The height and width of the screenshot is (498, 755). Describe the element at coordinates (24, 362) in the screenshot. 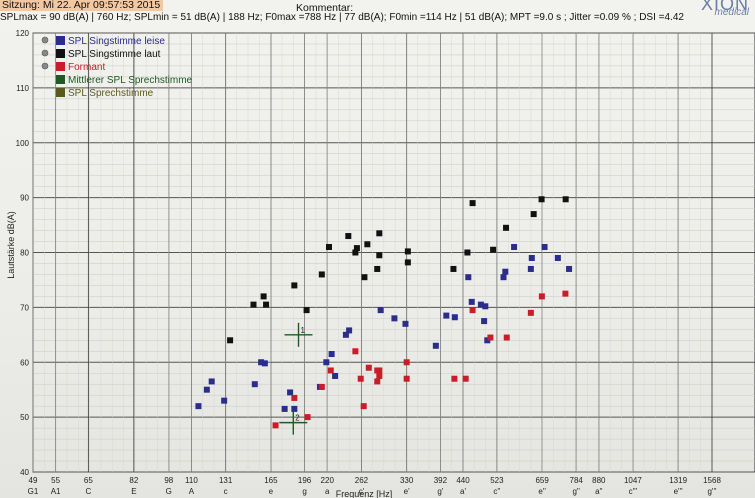

I see `y-tick-label: 60` at that location.